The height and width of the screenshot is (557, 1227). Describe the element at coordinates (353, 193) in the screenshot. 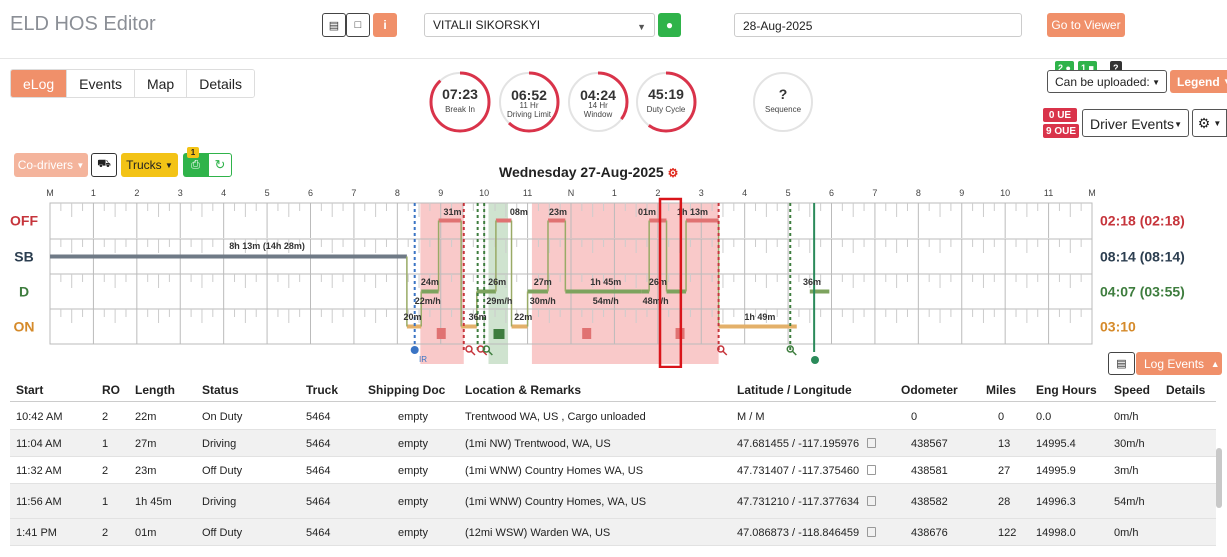

I see `hour-label: 7` at that location.